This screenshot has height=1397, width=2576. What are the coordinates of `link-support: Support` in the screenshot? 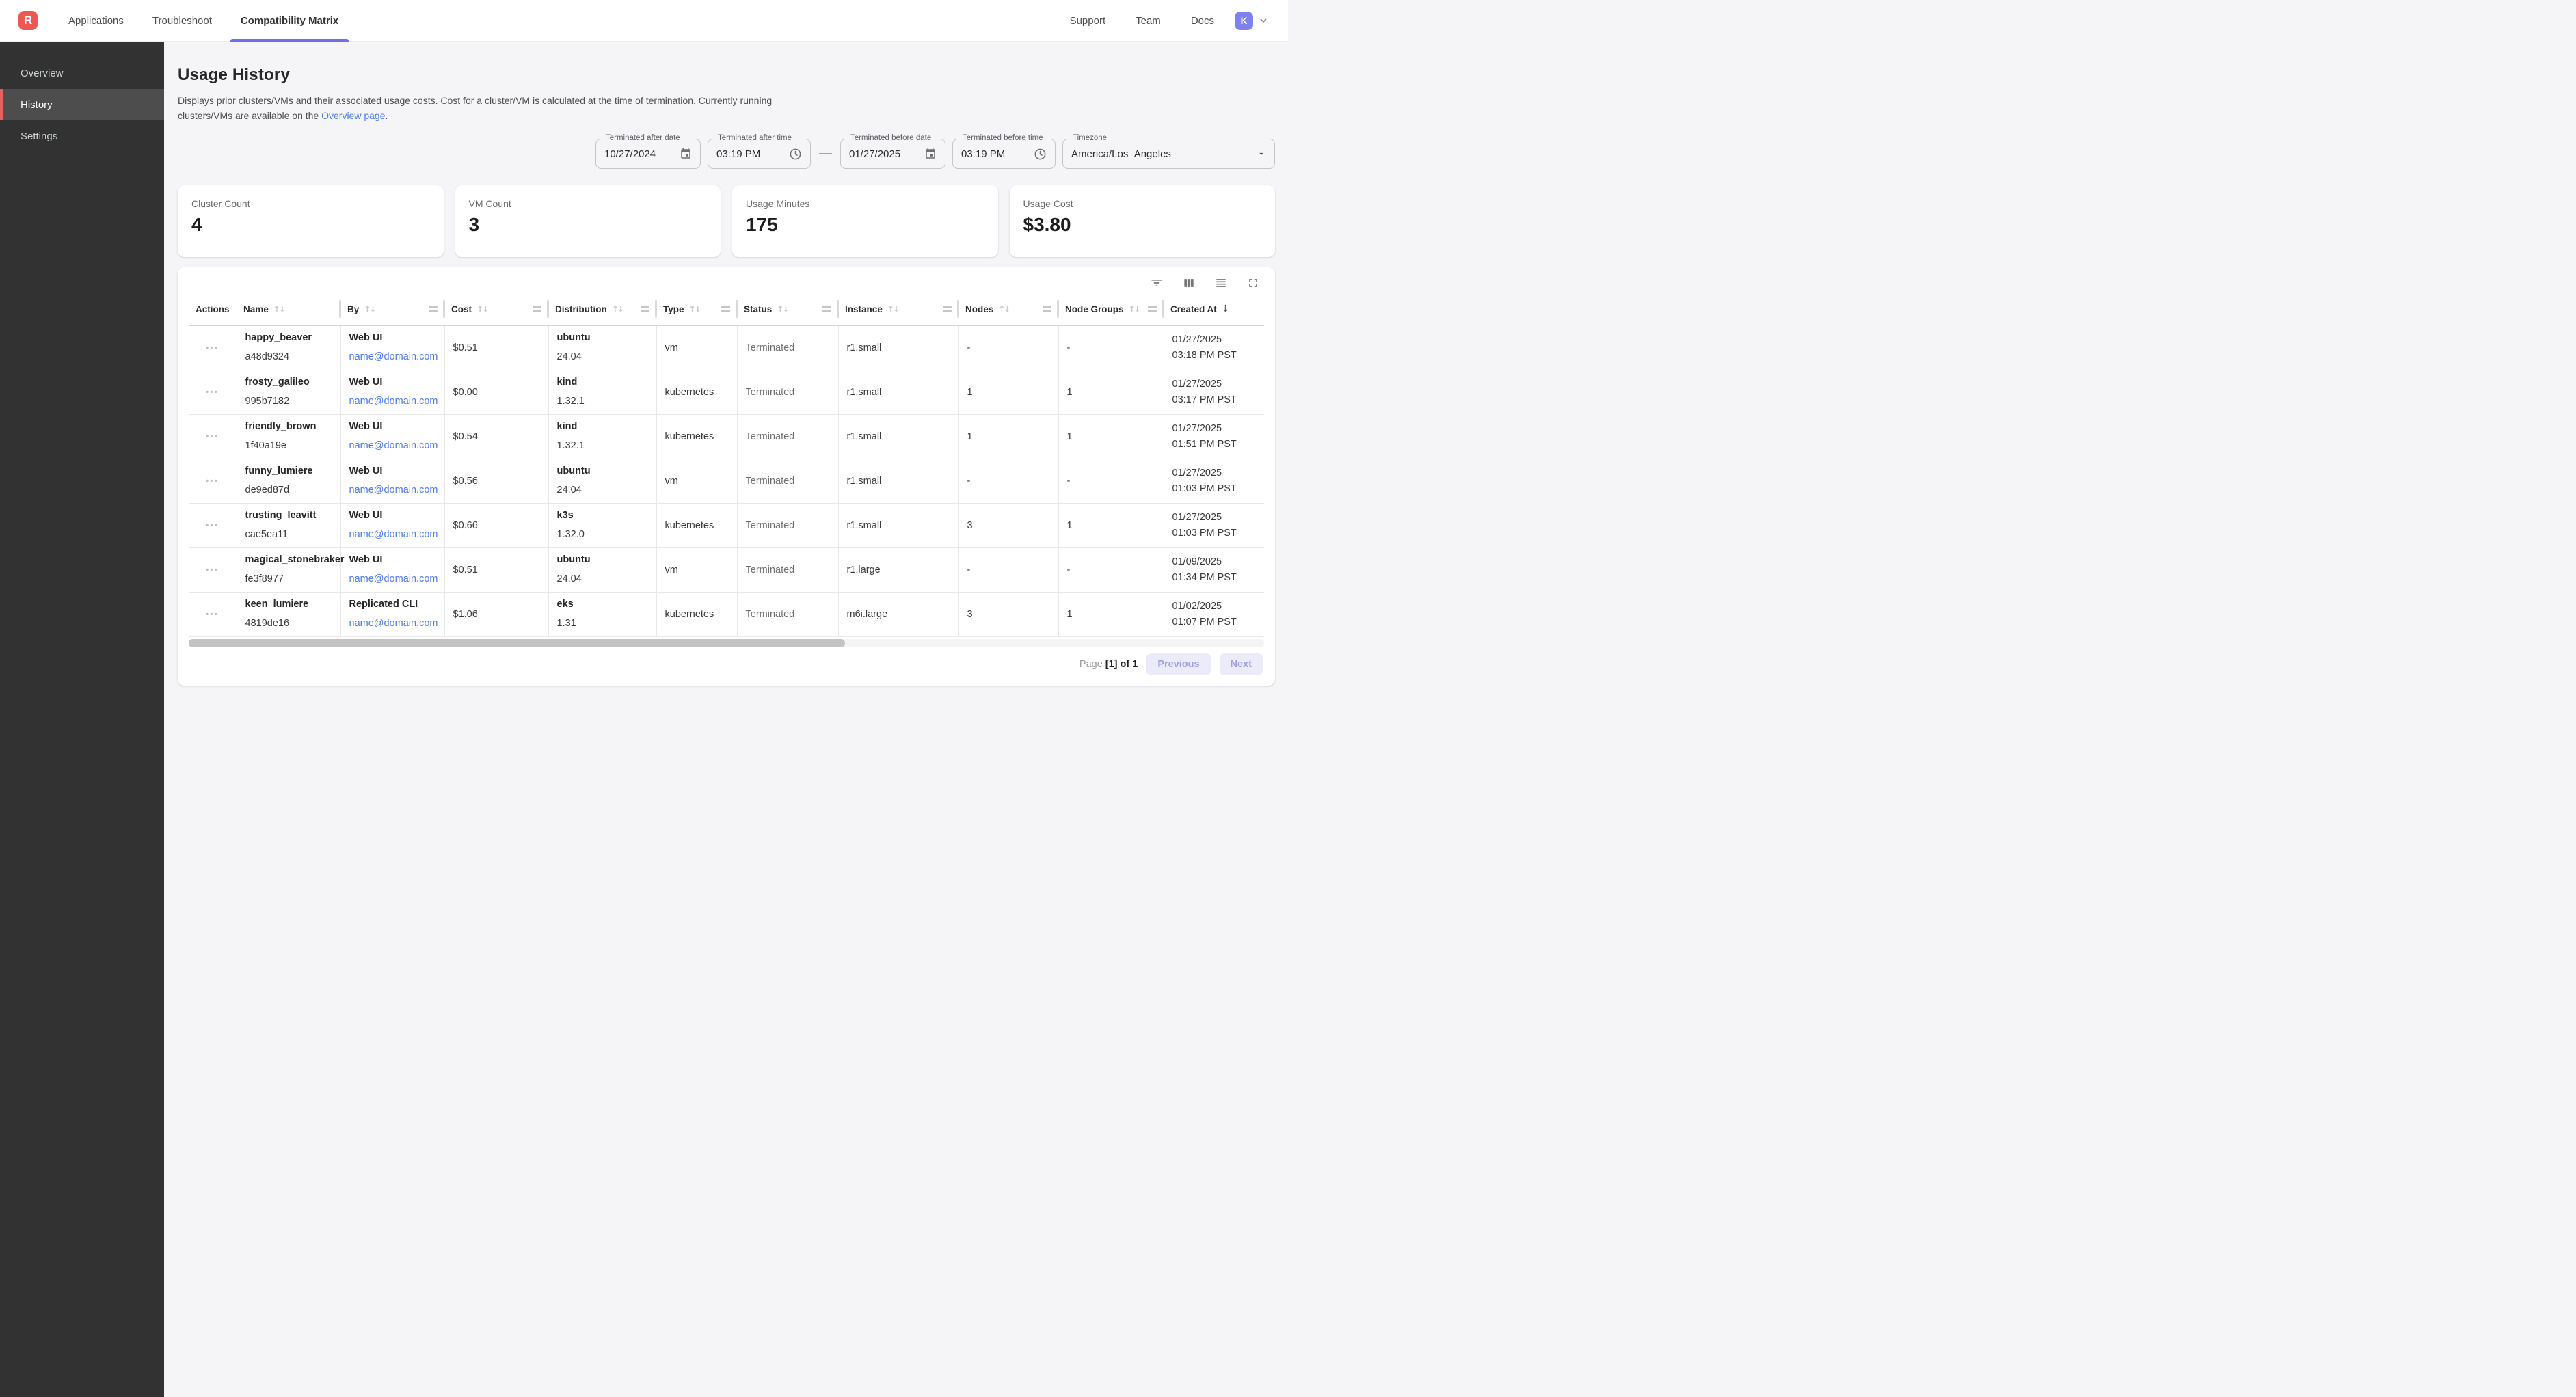 It's located at (1087, 20).